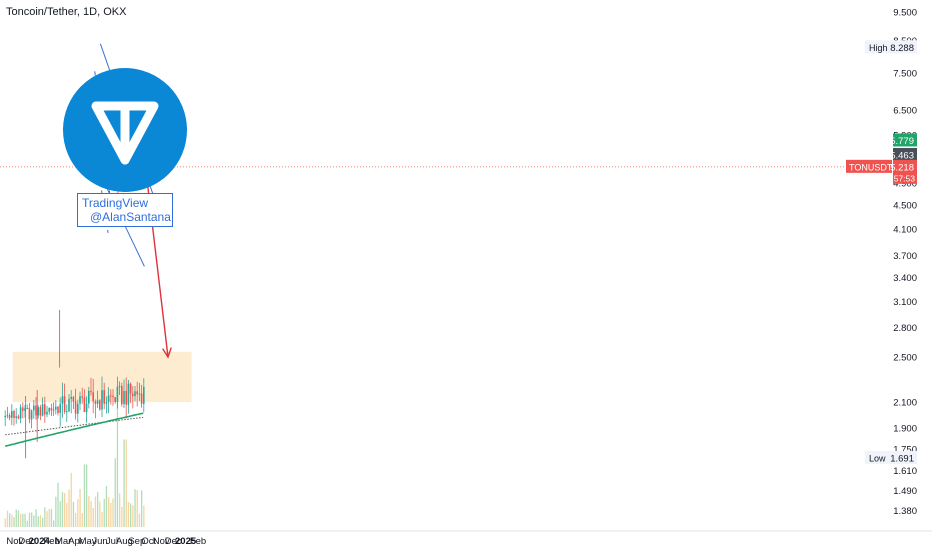 Image resolution: width=932 pixels, height=550 pixels. I want to click on slow-moving-average, so click(74, 426).